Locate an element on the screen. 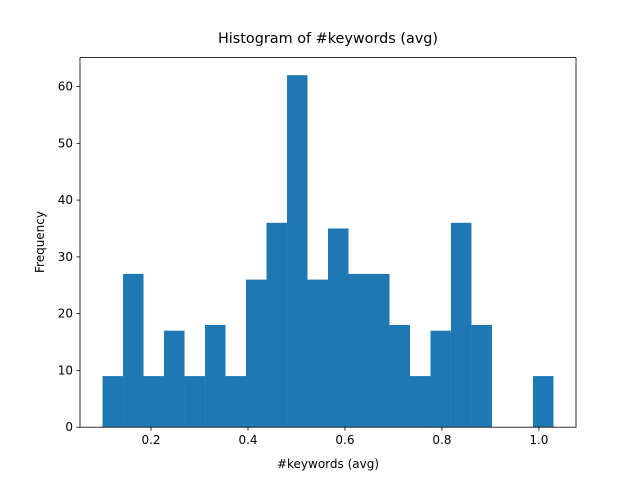 The image size is (640, 480). y-tick-label: 60 is located at coordinates (65, 87).